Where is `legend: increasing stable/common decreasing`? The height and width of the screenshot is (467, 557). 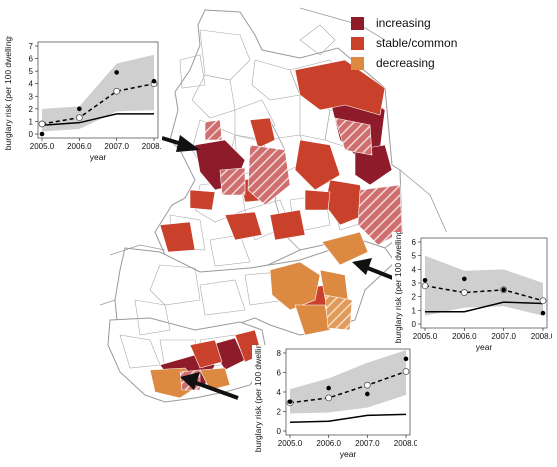 legend: increasing stable/common decreasing is located at coordinates (404, 43).